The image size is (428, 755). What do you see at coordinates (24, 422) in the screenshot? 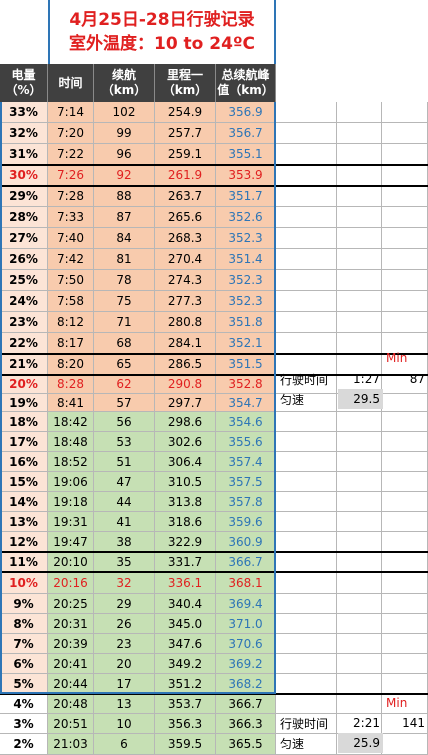
I see `cell-battery: 18%` at bounding box center [24, 422].